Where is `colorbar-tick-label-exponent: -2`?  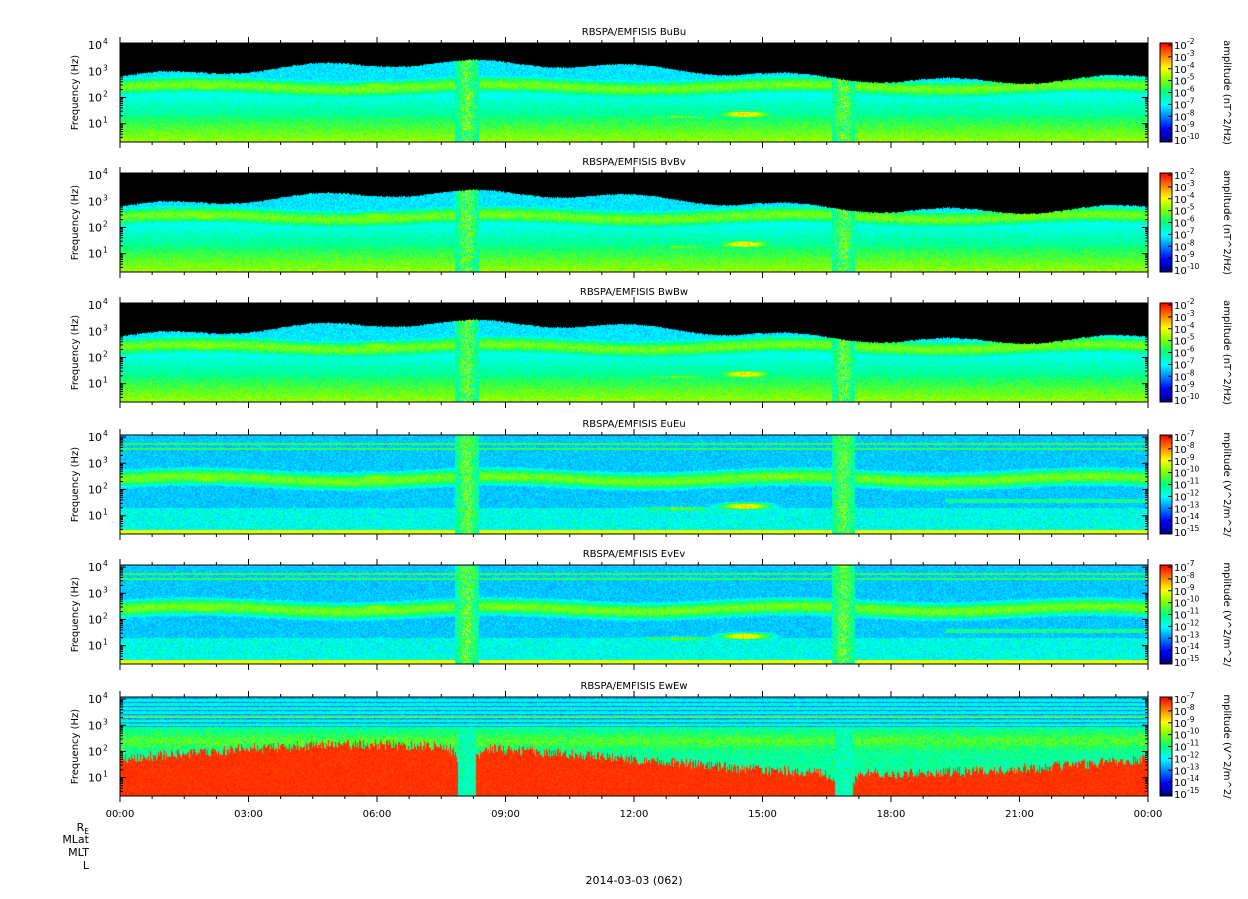 colorbar-tick-label-exponent: -2 is located at coordinates (1191, 171).